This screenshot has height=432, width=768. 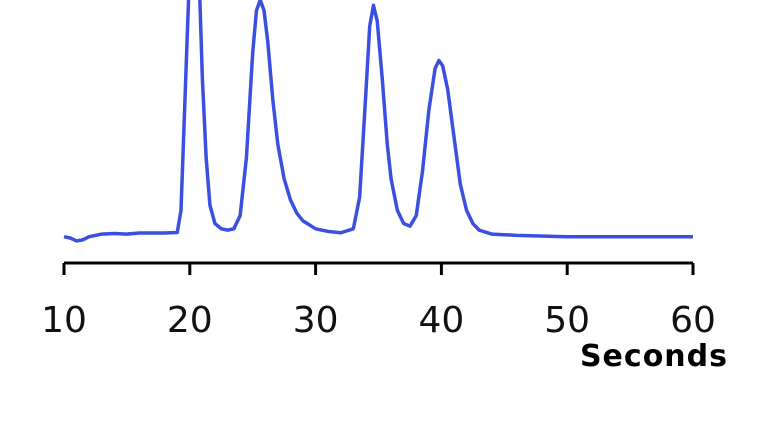 I want to click on x-axis-label: Seconds, so click(x=654, y=356).